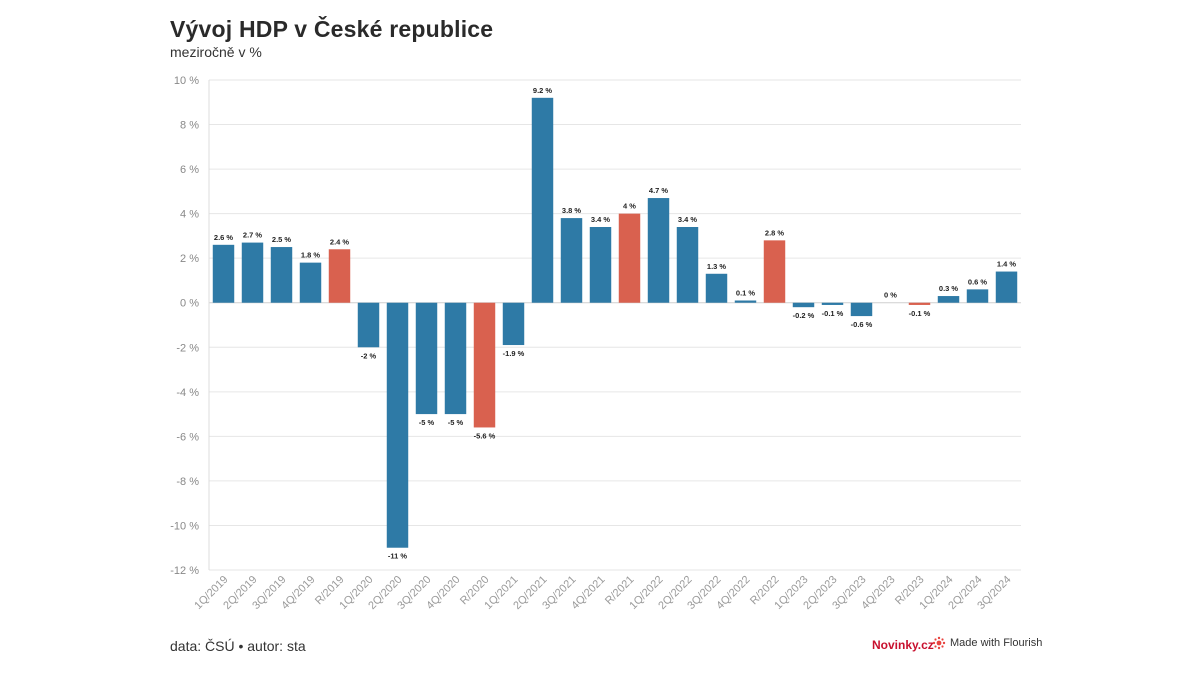 This screenshot has height=675, width=1200. I want to click on y-tick-label: -10 %, so click(184, 526).